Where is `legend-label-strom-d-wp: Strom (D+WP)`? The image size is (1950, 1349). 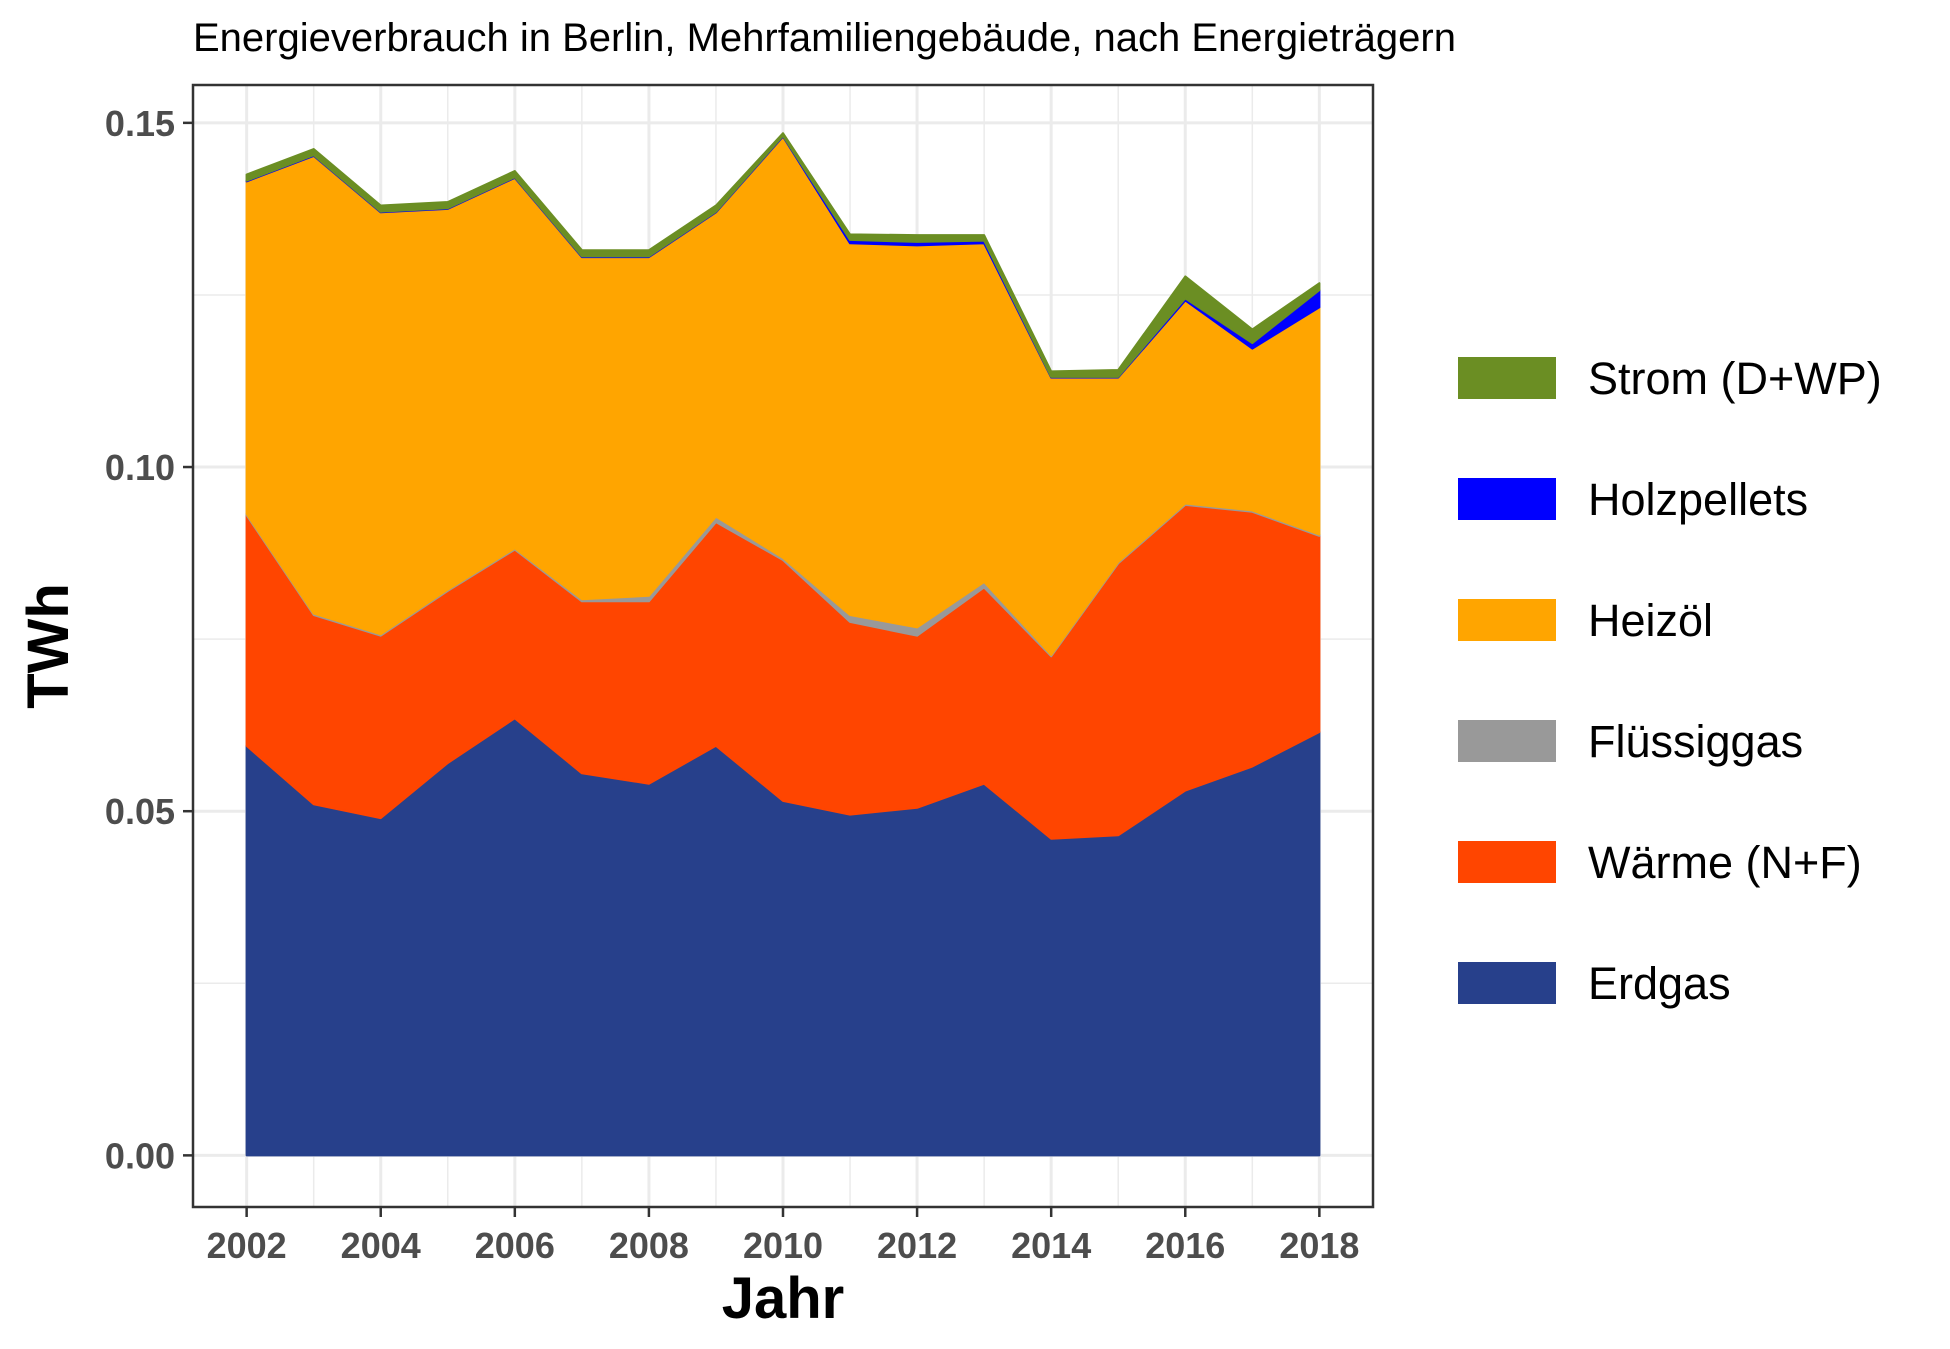
legend-label-strom-d-wp: Strom (D+WP) is located at coordinates (1735, 378).